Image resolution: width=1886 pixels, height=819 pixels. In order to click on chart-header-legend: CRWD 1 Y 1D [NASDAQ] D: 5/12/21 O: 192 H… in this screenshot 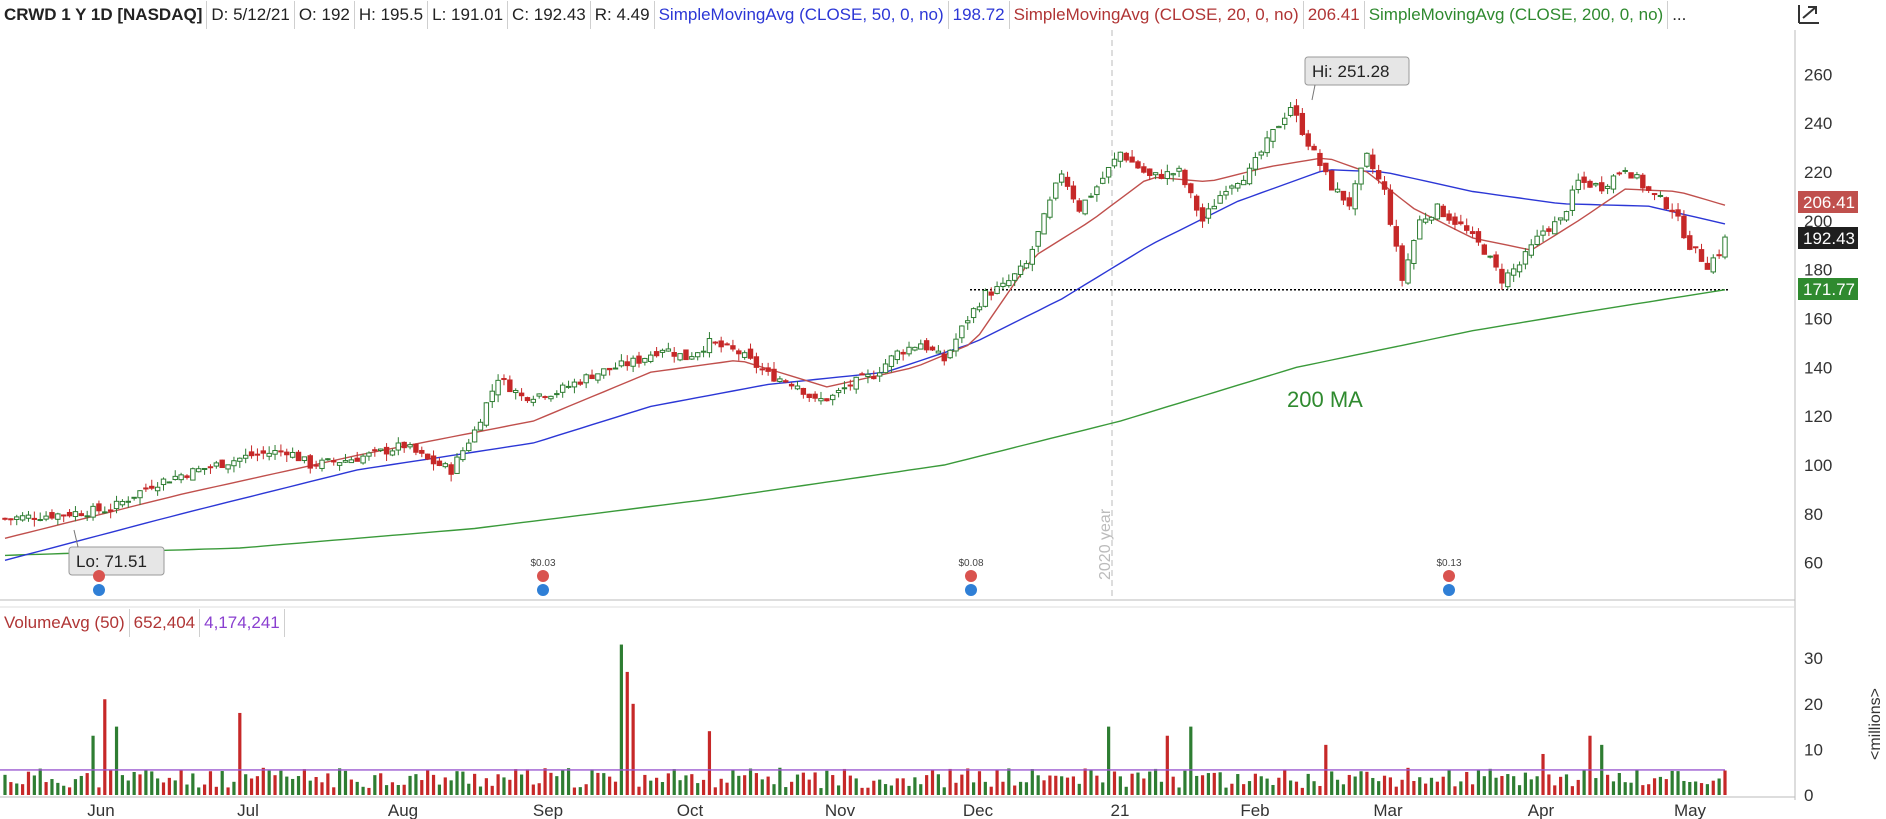, I will do `click(845, 15)`.